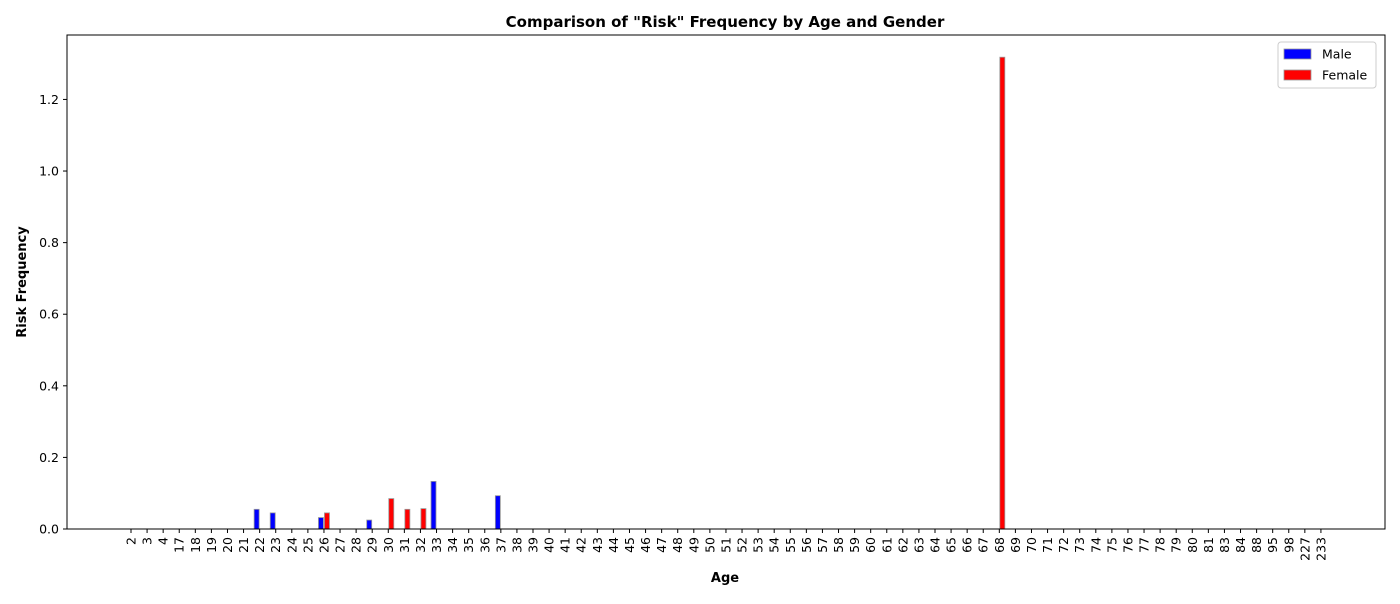 The width and height of the screenshot is (1400, 604). Describe the element at coordinates (822, 545) in the screenshot. I see `x-tick-label: 57` at that location.